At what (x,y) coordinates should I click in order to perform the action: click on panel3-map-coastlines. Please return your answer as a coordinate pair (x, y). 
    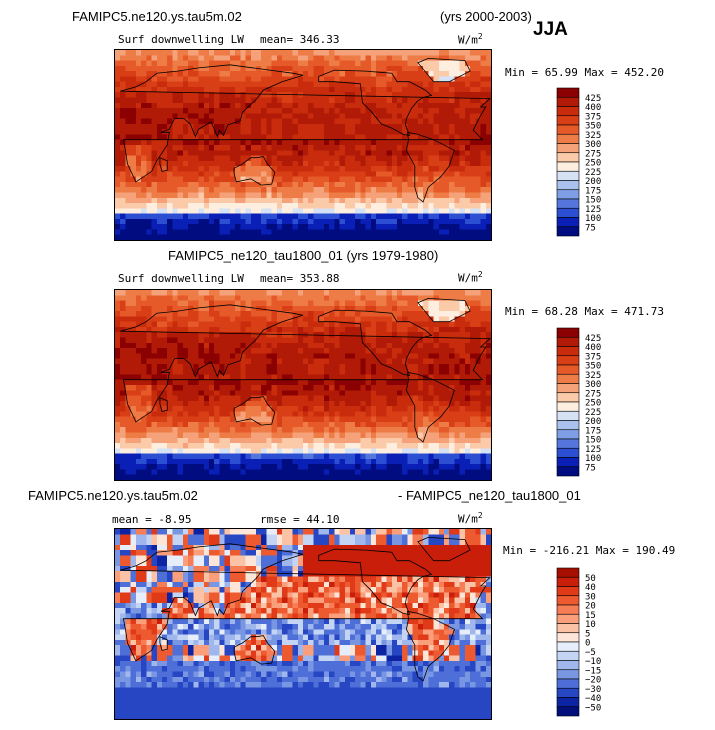
    Looking at the image, I should click on (305, 609).